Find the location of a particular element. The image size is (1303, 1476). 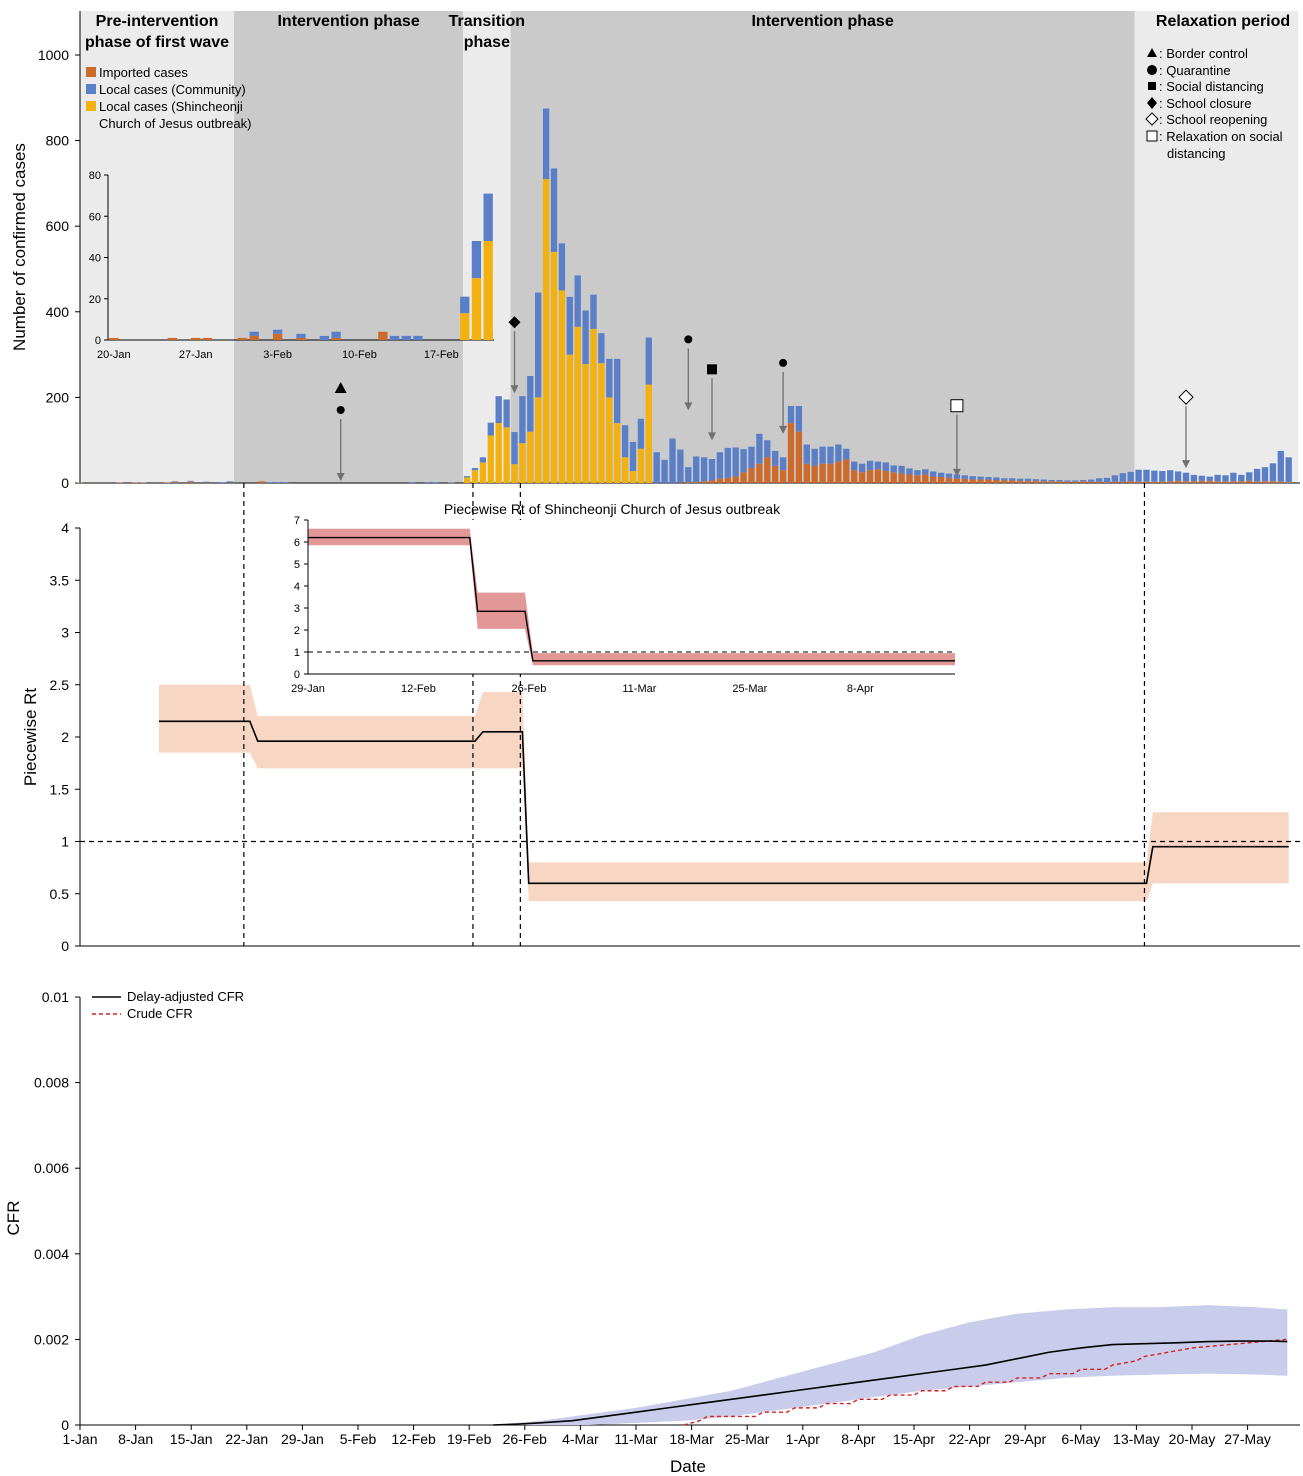

cfr-x-title: Date is located at coordinates (688, 1466).